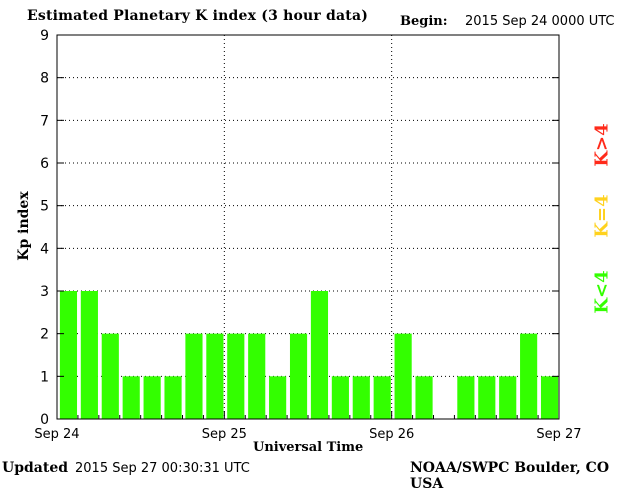 The height and width of the screenshot is (492, 640). I want to click on y-tick-label: 7, so click(44, 121).